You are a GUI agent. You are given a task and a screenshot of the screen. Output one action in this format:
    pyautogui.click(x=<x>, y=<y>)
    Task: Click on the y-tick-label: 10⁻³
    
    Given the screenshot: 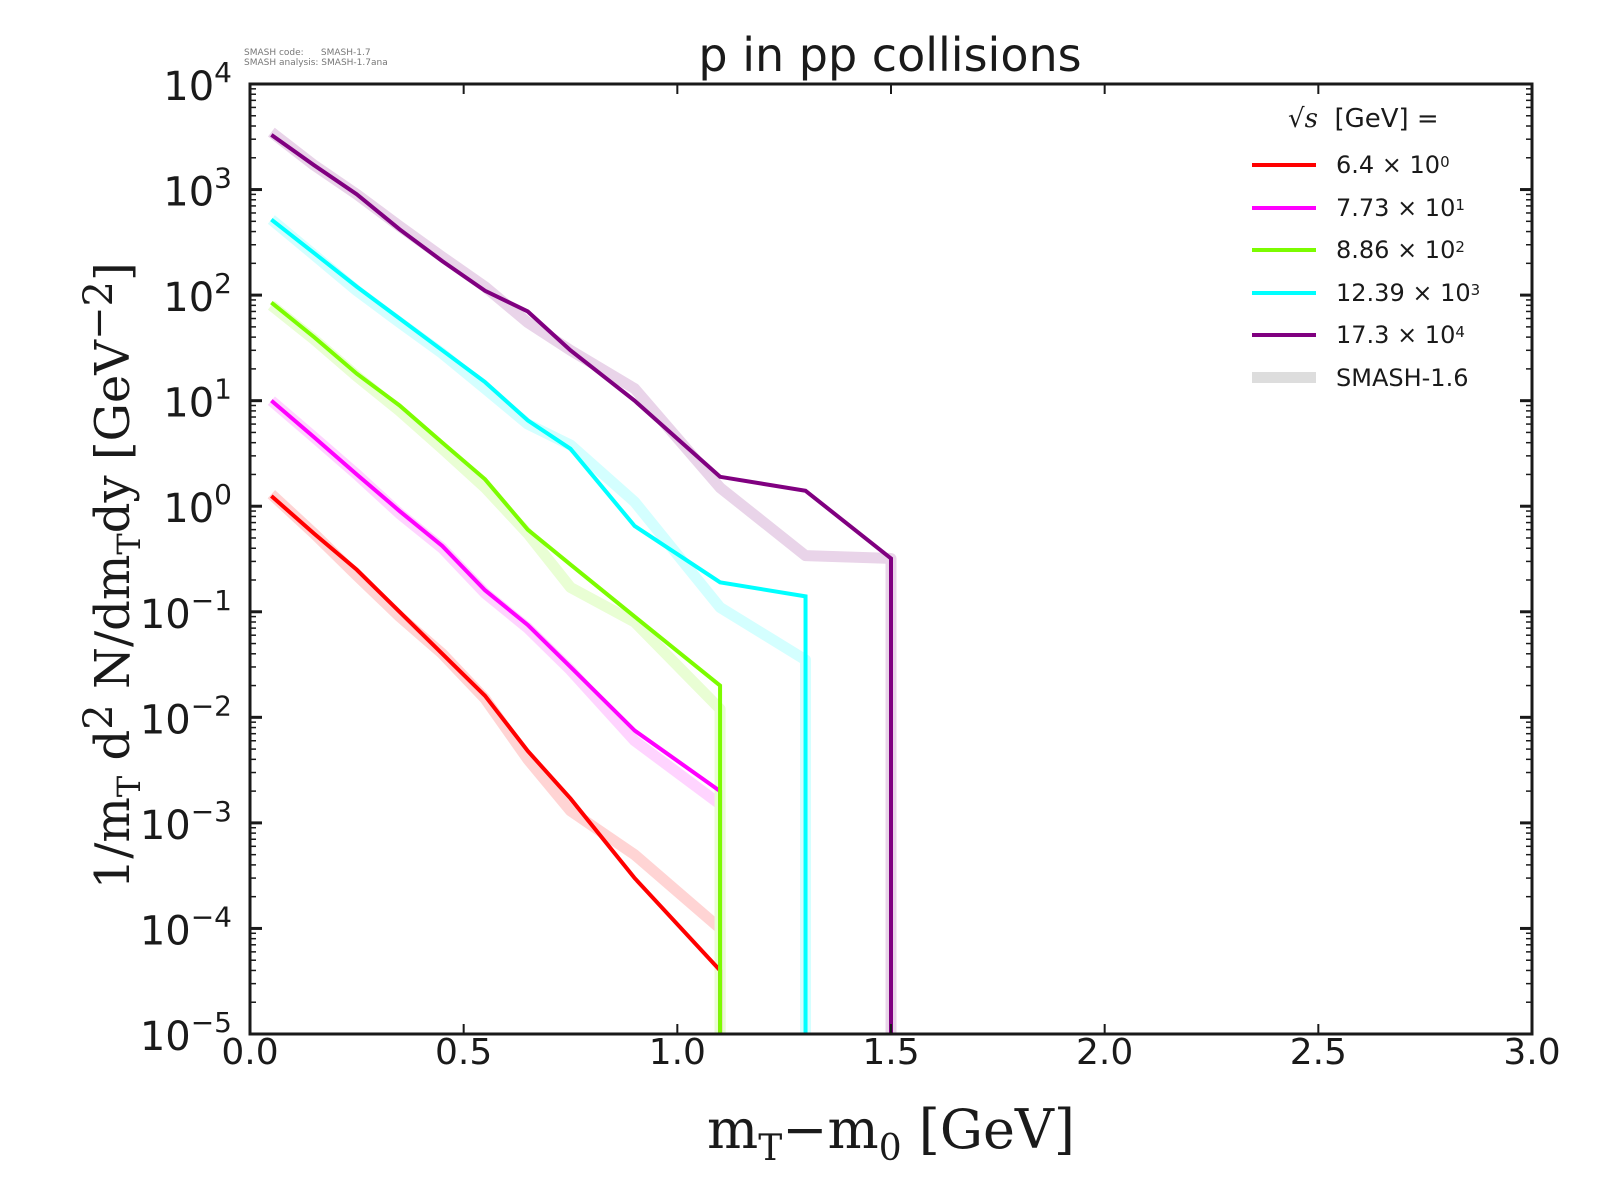 What is the action you would take?
    pyautogui.click(x=186, y=822)
    